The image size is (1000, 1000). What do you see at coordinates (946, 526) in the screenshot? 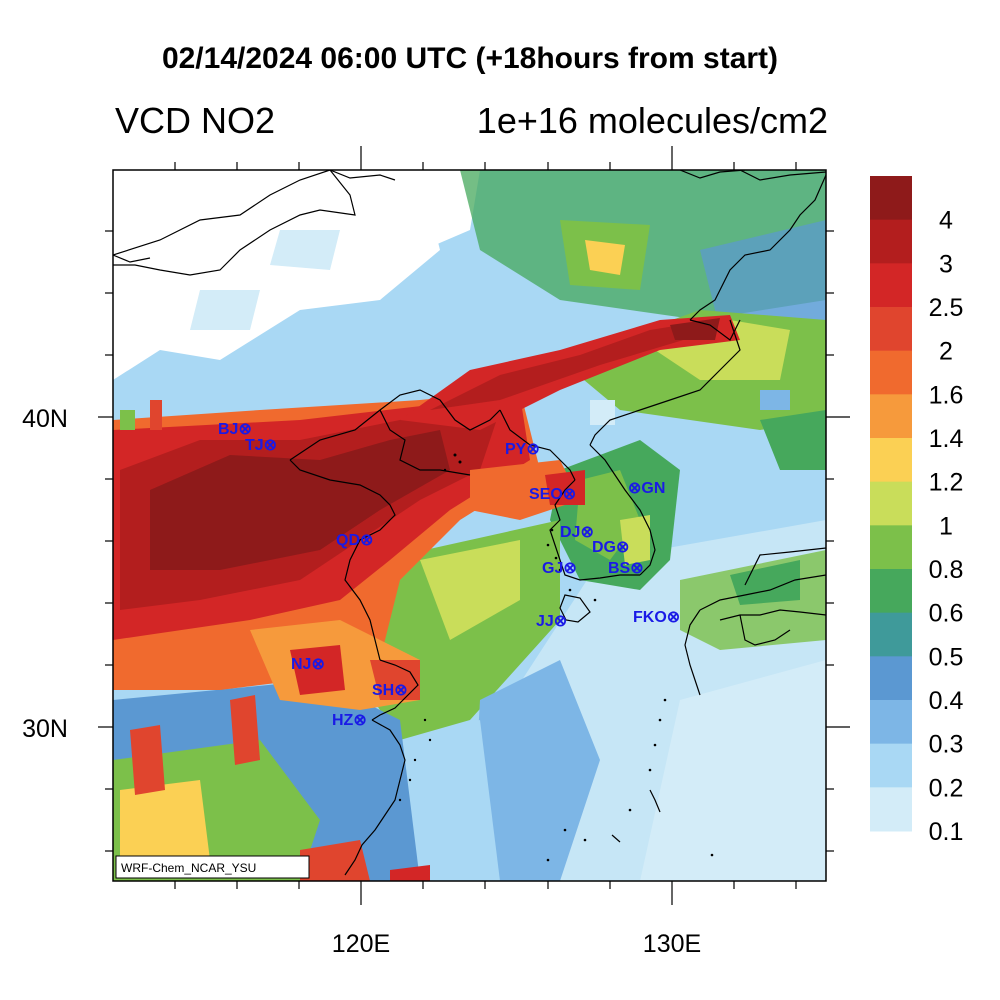
I see `colorbar-label: 1` at bounding box center [946, 526].